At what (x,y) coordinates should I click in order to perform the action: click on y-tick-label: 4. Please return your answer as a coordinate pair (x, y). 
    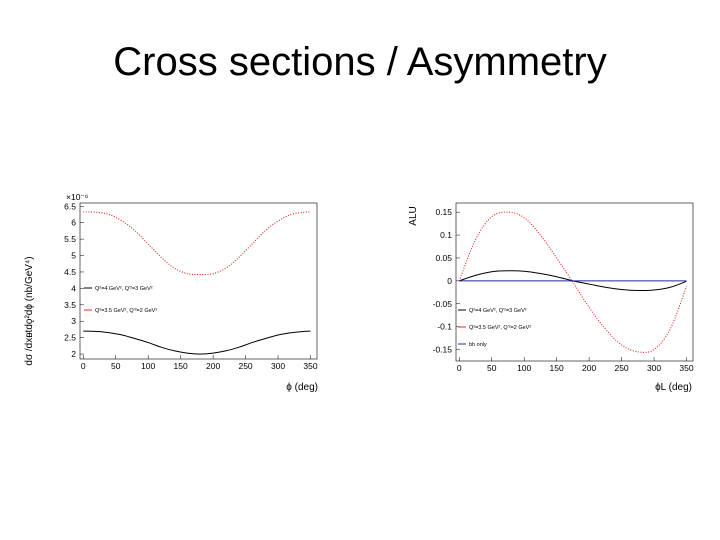
    Looking at the image, I should click on (73, 288).